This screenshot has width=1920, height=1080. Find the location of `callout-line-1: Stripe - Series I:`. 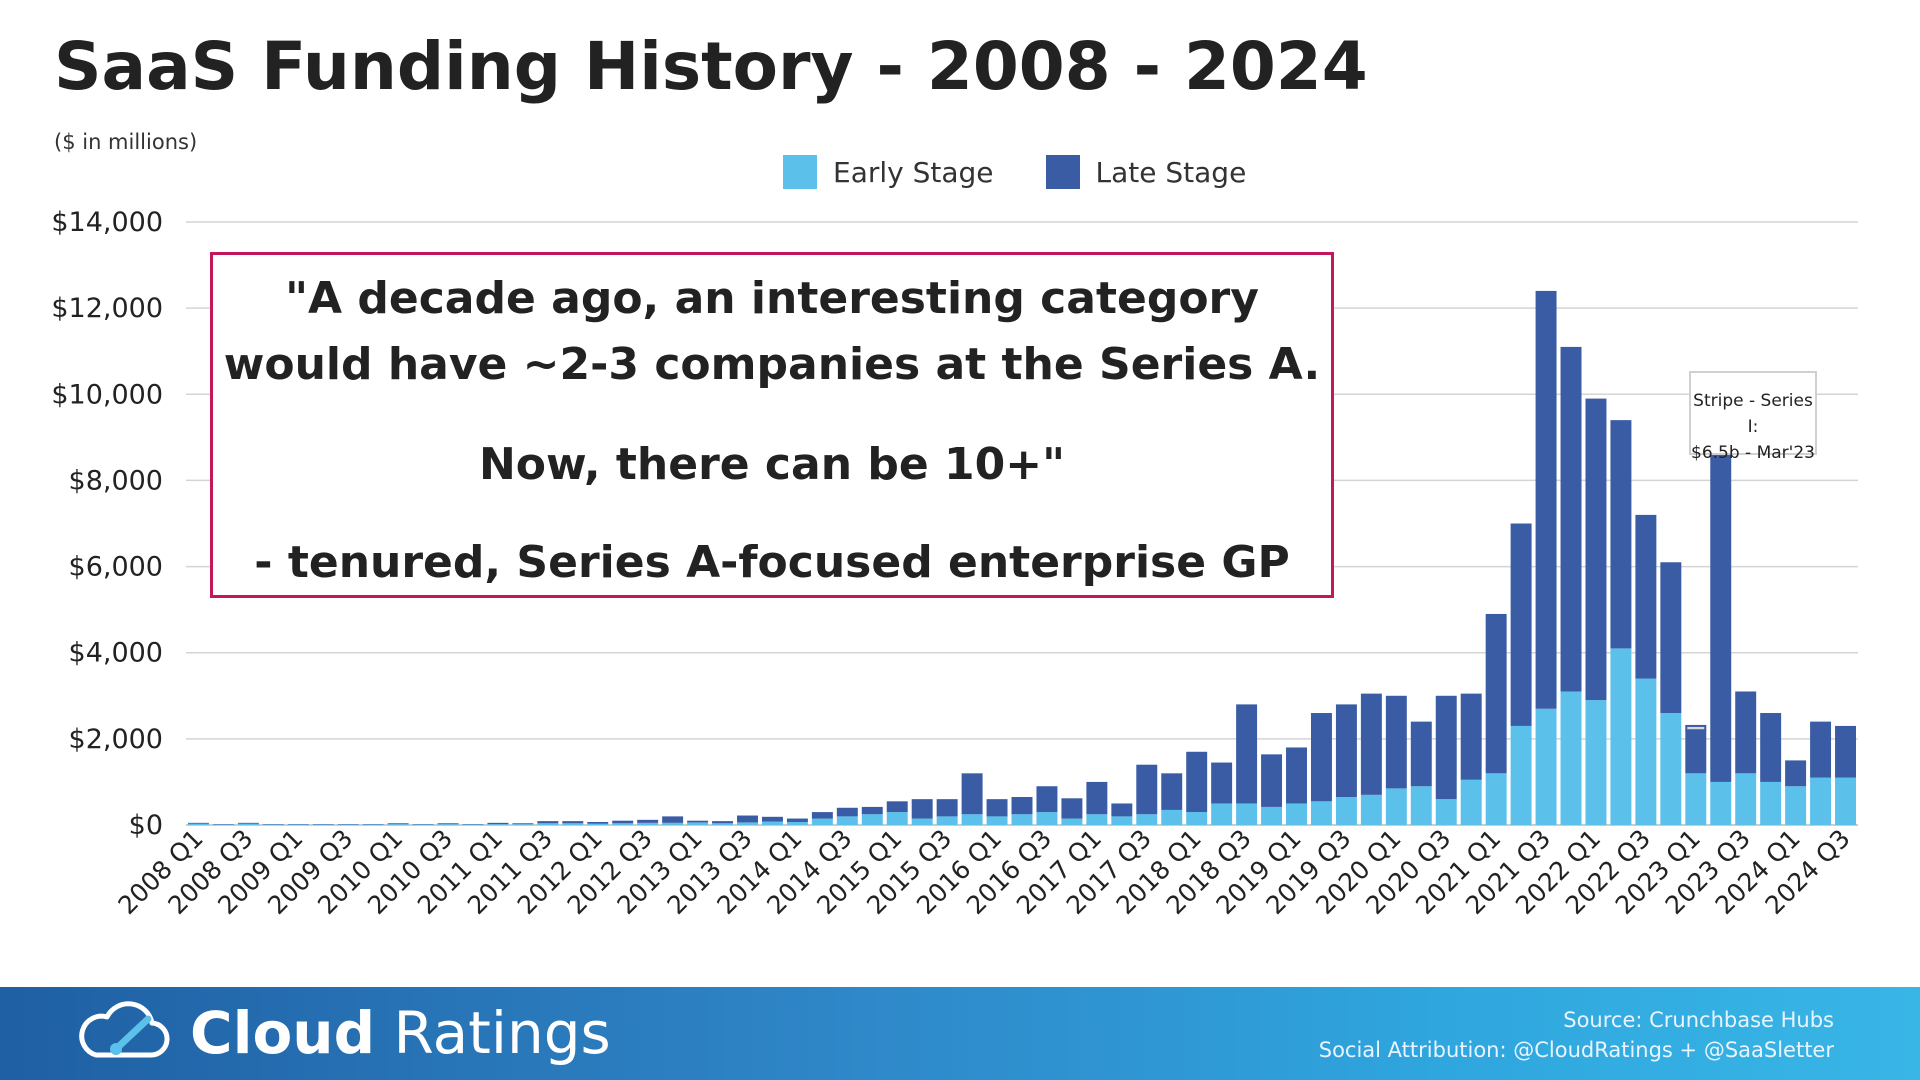

callout-line-1: Stripe - Series I: is located at coordinates (1753, 414).